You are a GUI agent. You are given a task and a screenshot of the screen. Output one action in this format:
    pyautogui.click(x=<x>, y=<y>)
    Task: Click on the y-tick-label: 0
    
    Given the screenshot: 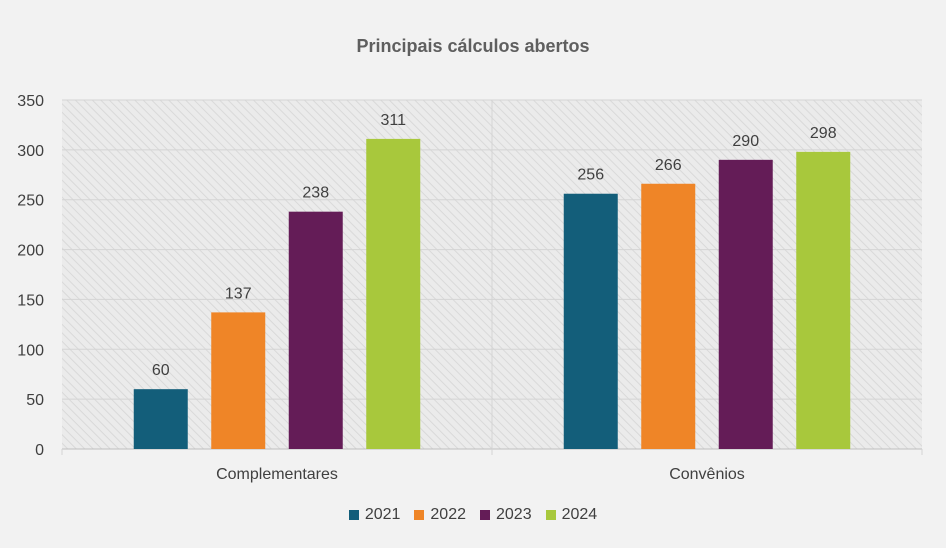 What is the action you would take?
    pyautogui.click(x=39, y=450)
    